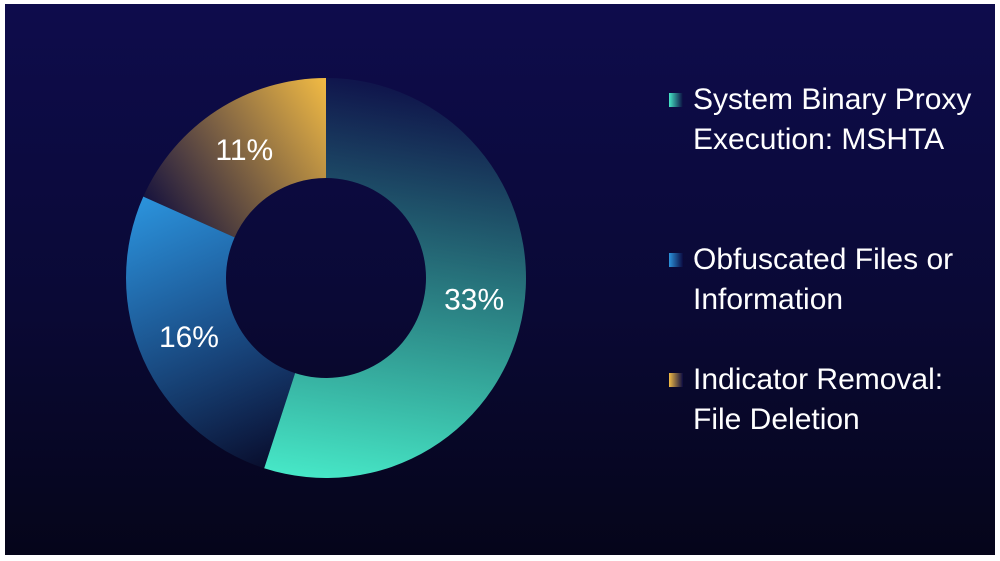 This screenshot has width=1000, height=561. I want to click on data-label: 33%, so click(474, 299).